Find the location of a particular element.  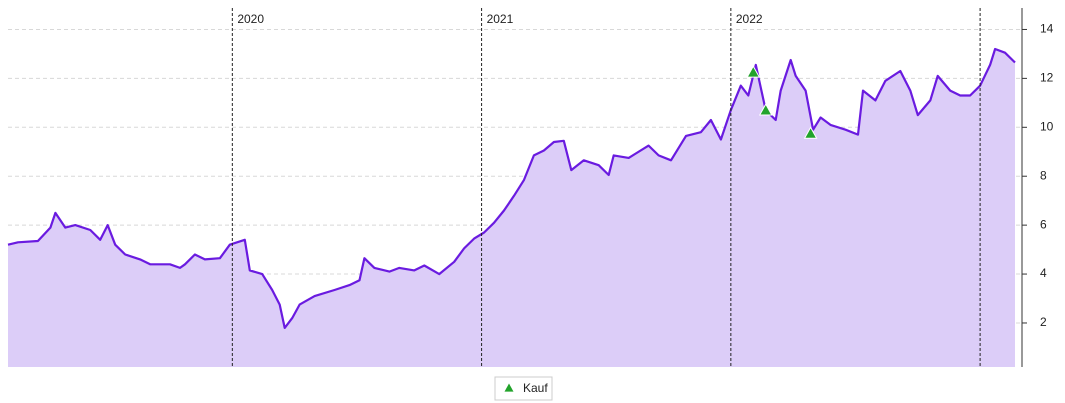

x-tick-label: 2022 is located at coordinates (749, 19).